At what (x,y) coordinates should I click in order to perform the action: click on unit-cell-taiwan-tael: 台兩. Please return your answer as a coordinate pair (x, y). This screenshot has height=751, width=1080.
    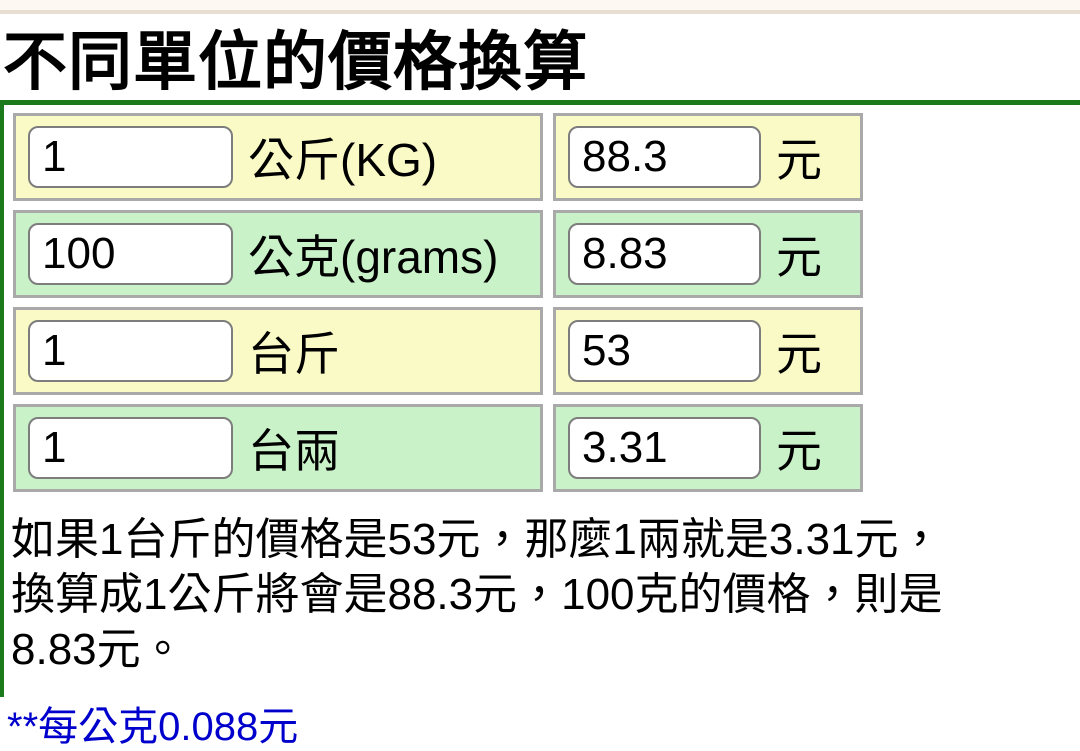
    Looking at the image, I should click on (278, 448).